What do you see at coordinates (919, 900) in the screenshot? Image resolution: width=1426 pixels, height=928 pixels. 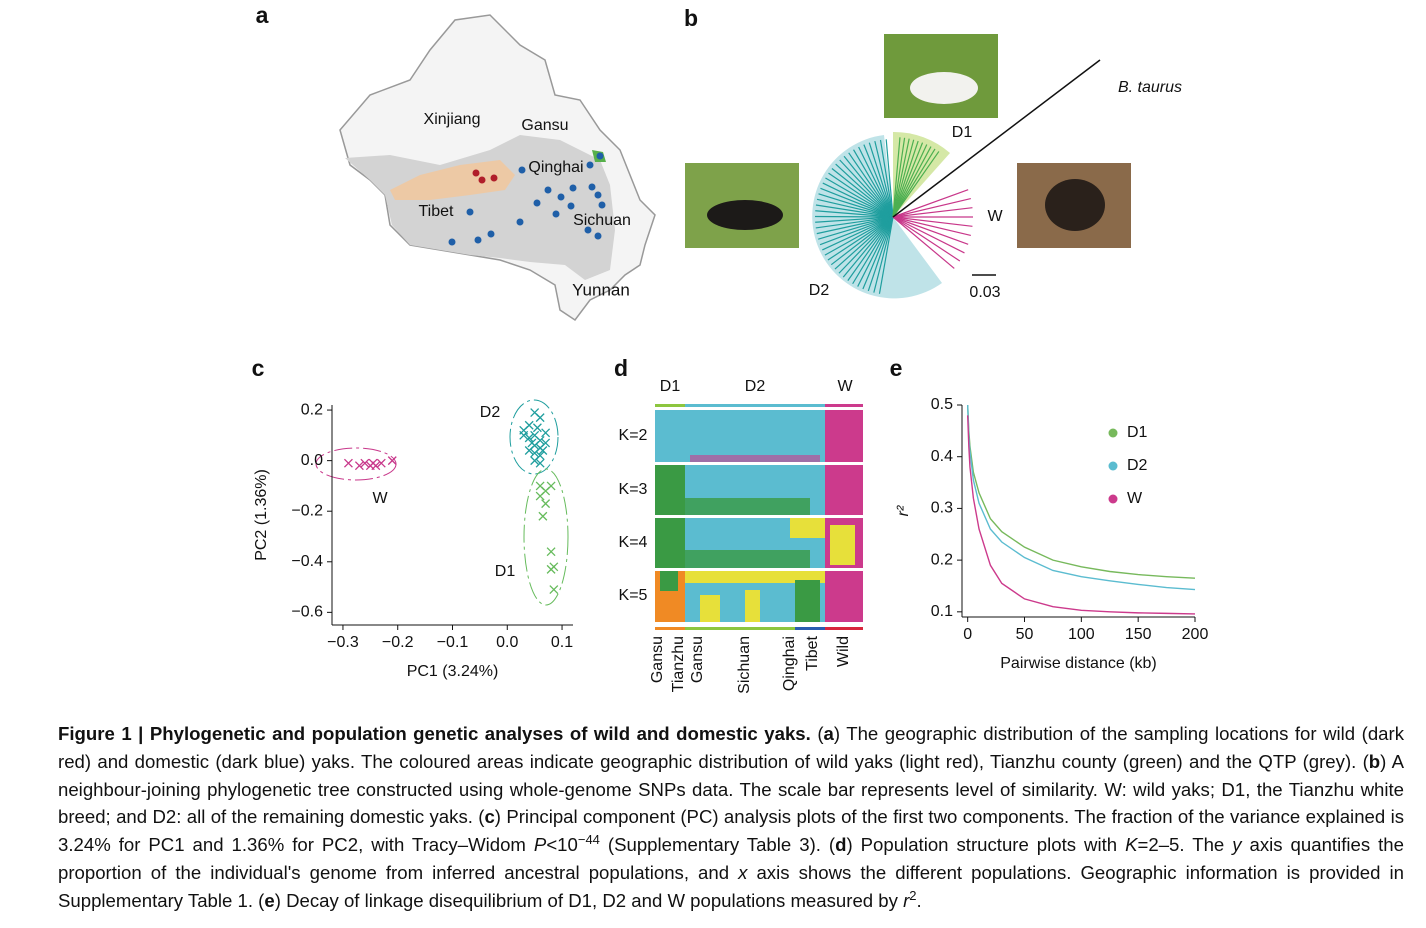 I see `caption-text: .` at bounding box center [919, 900].